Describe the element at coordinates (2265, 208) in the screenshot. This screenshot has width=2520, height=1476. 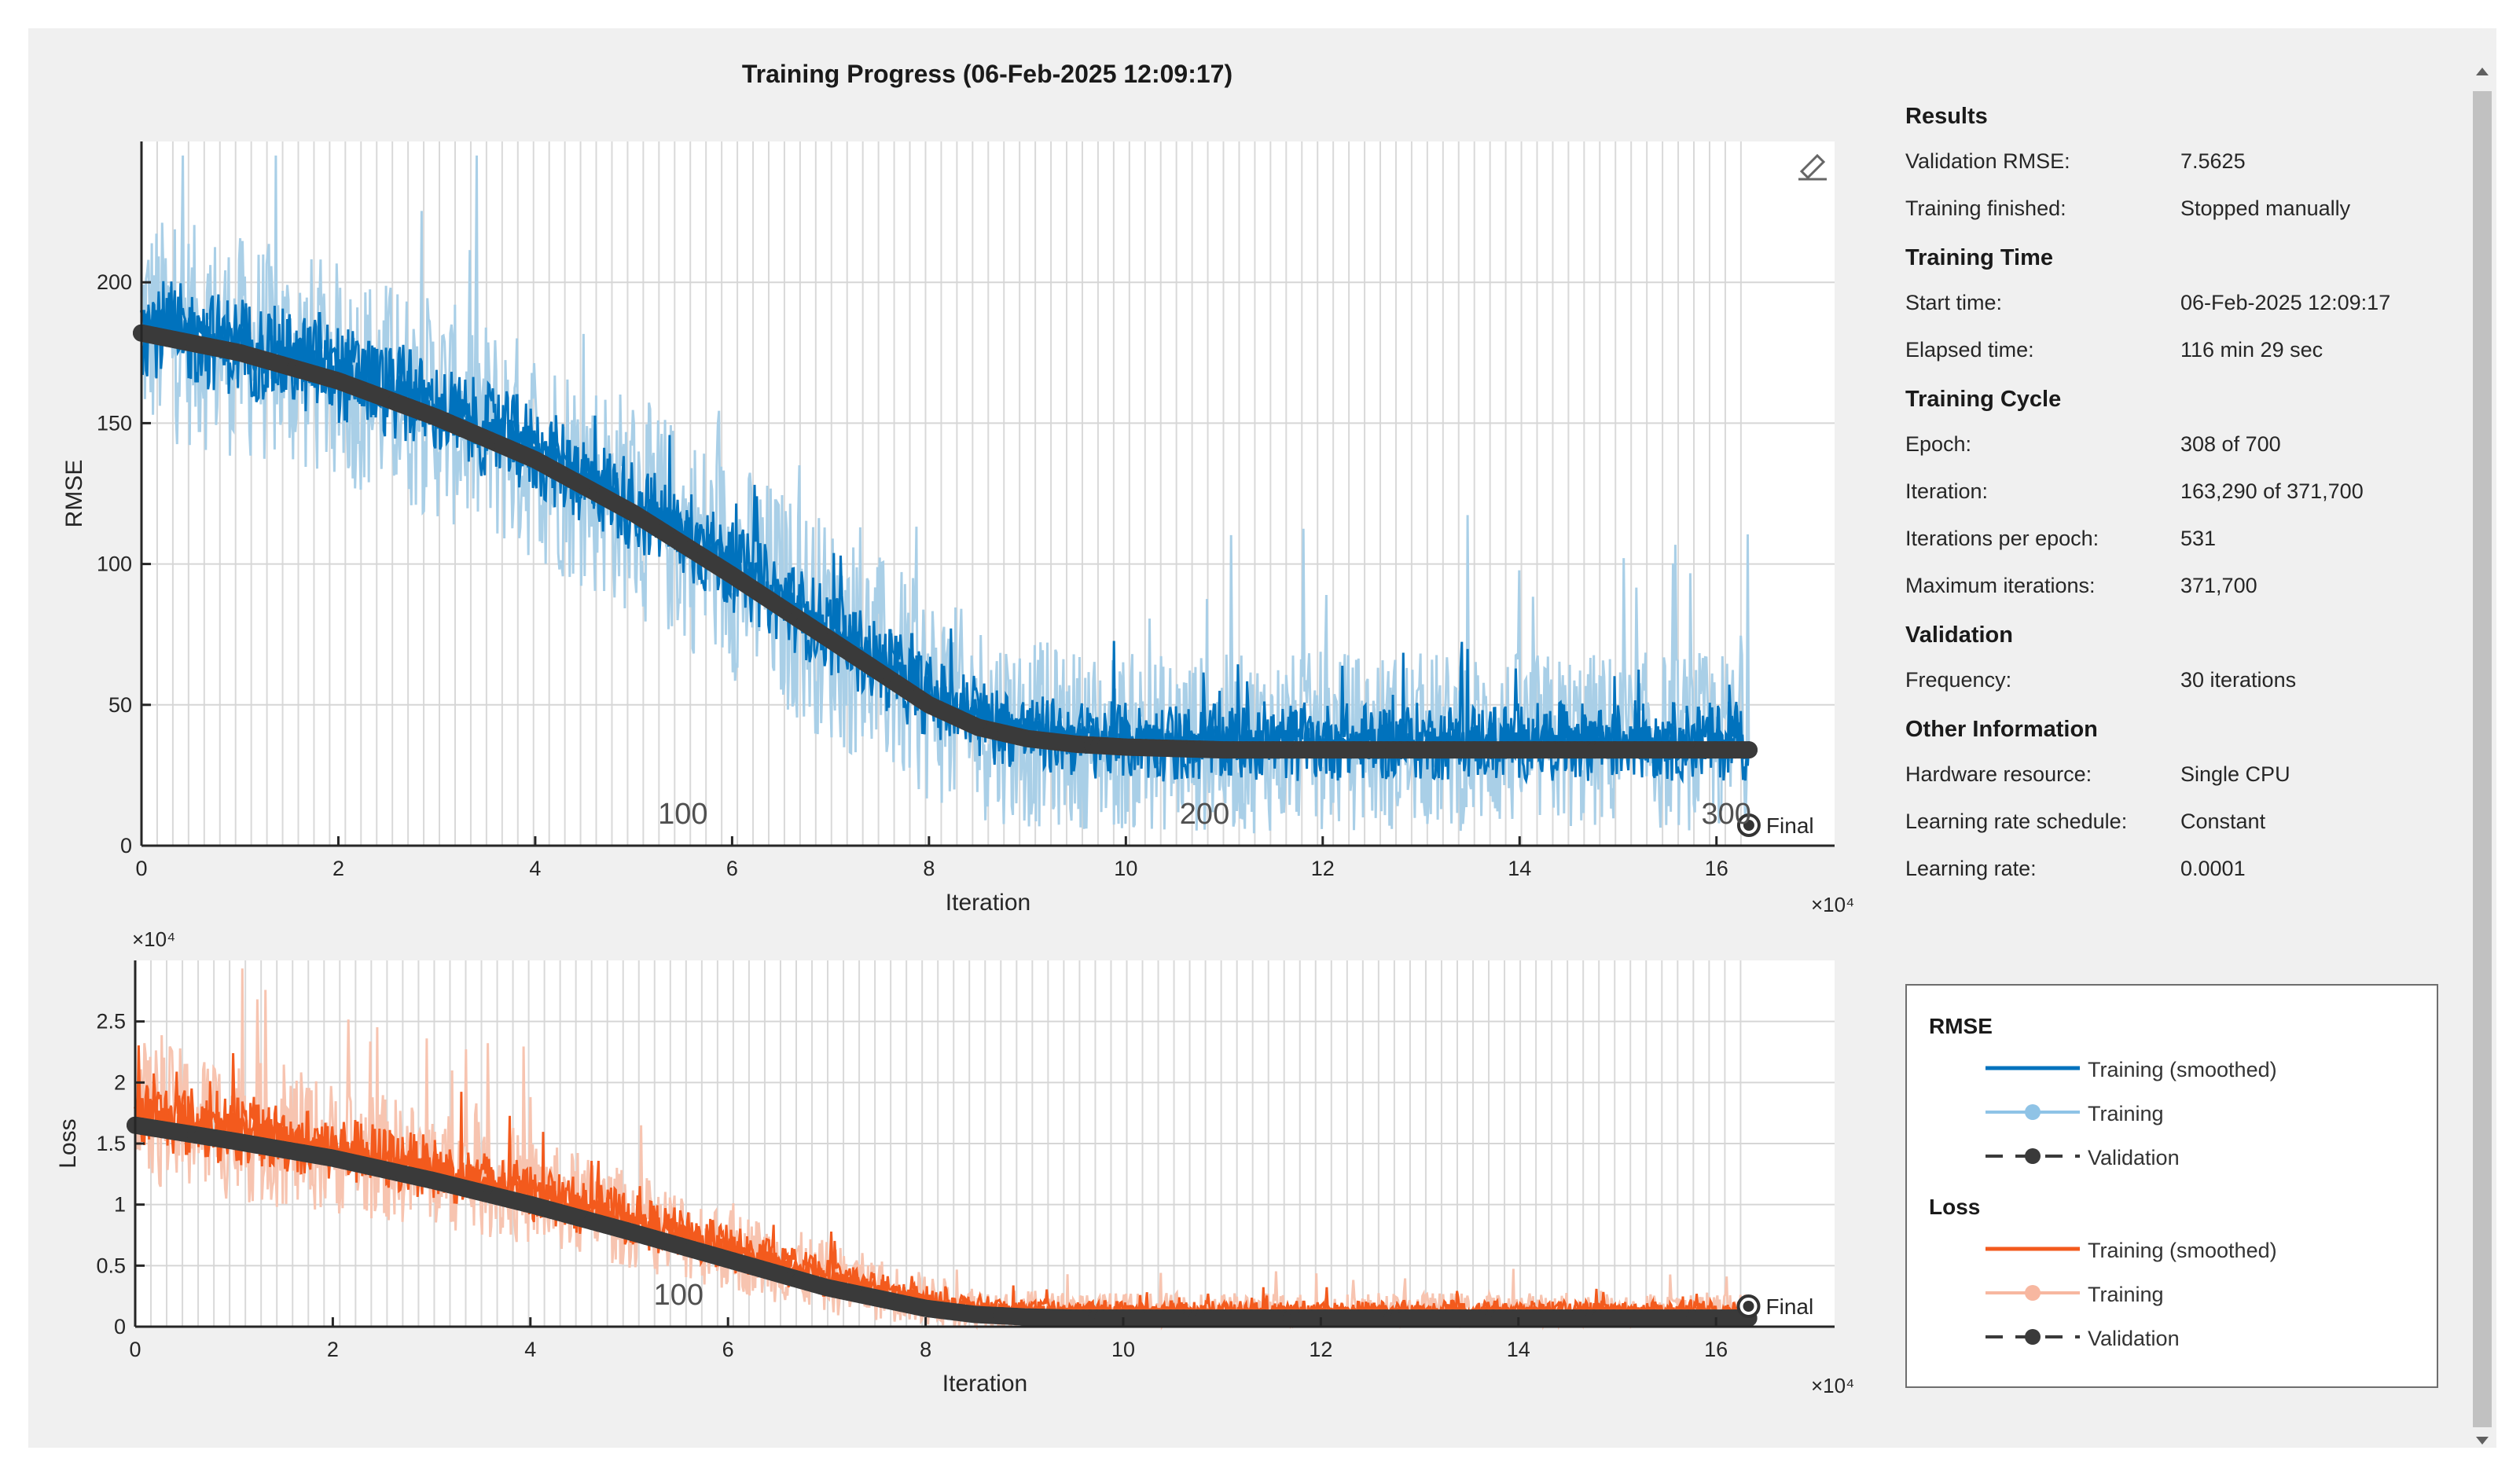
I see `results-value: Stopped manually` at that location.